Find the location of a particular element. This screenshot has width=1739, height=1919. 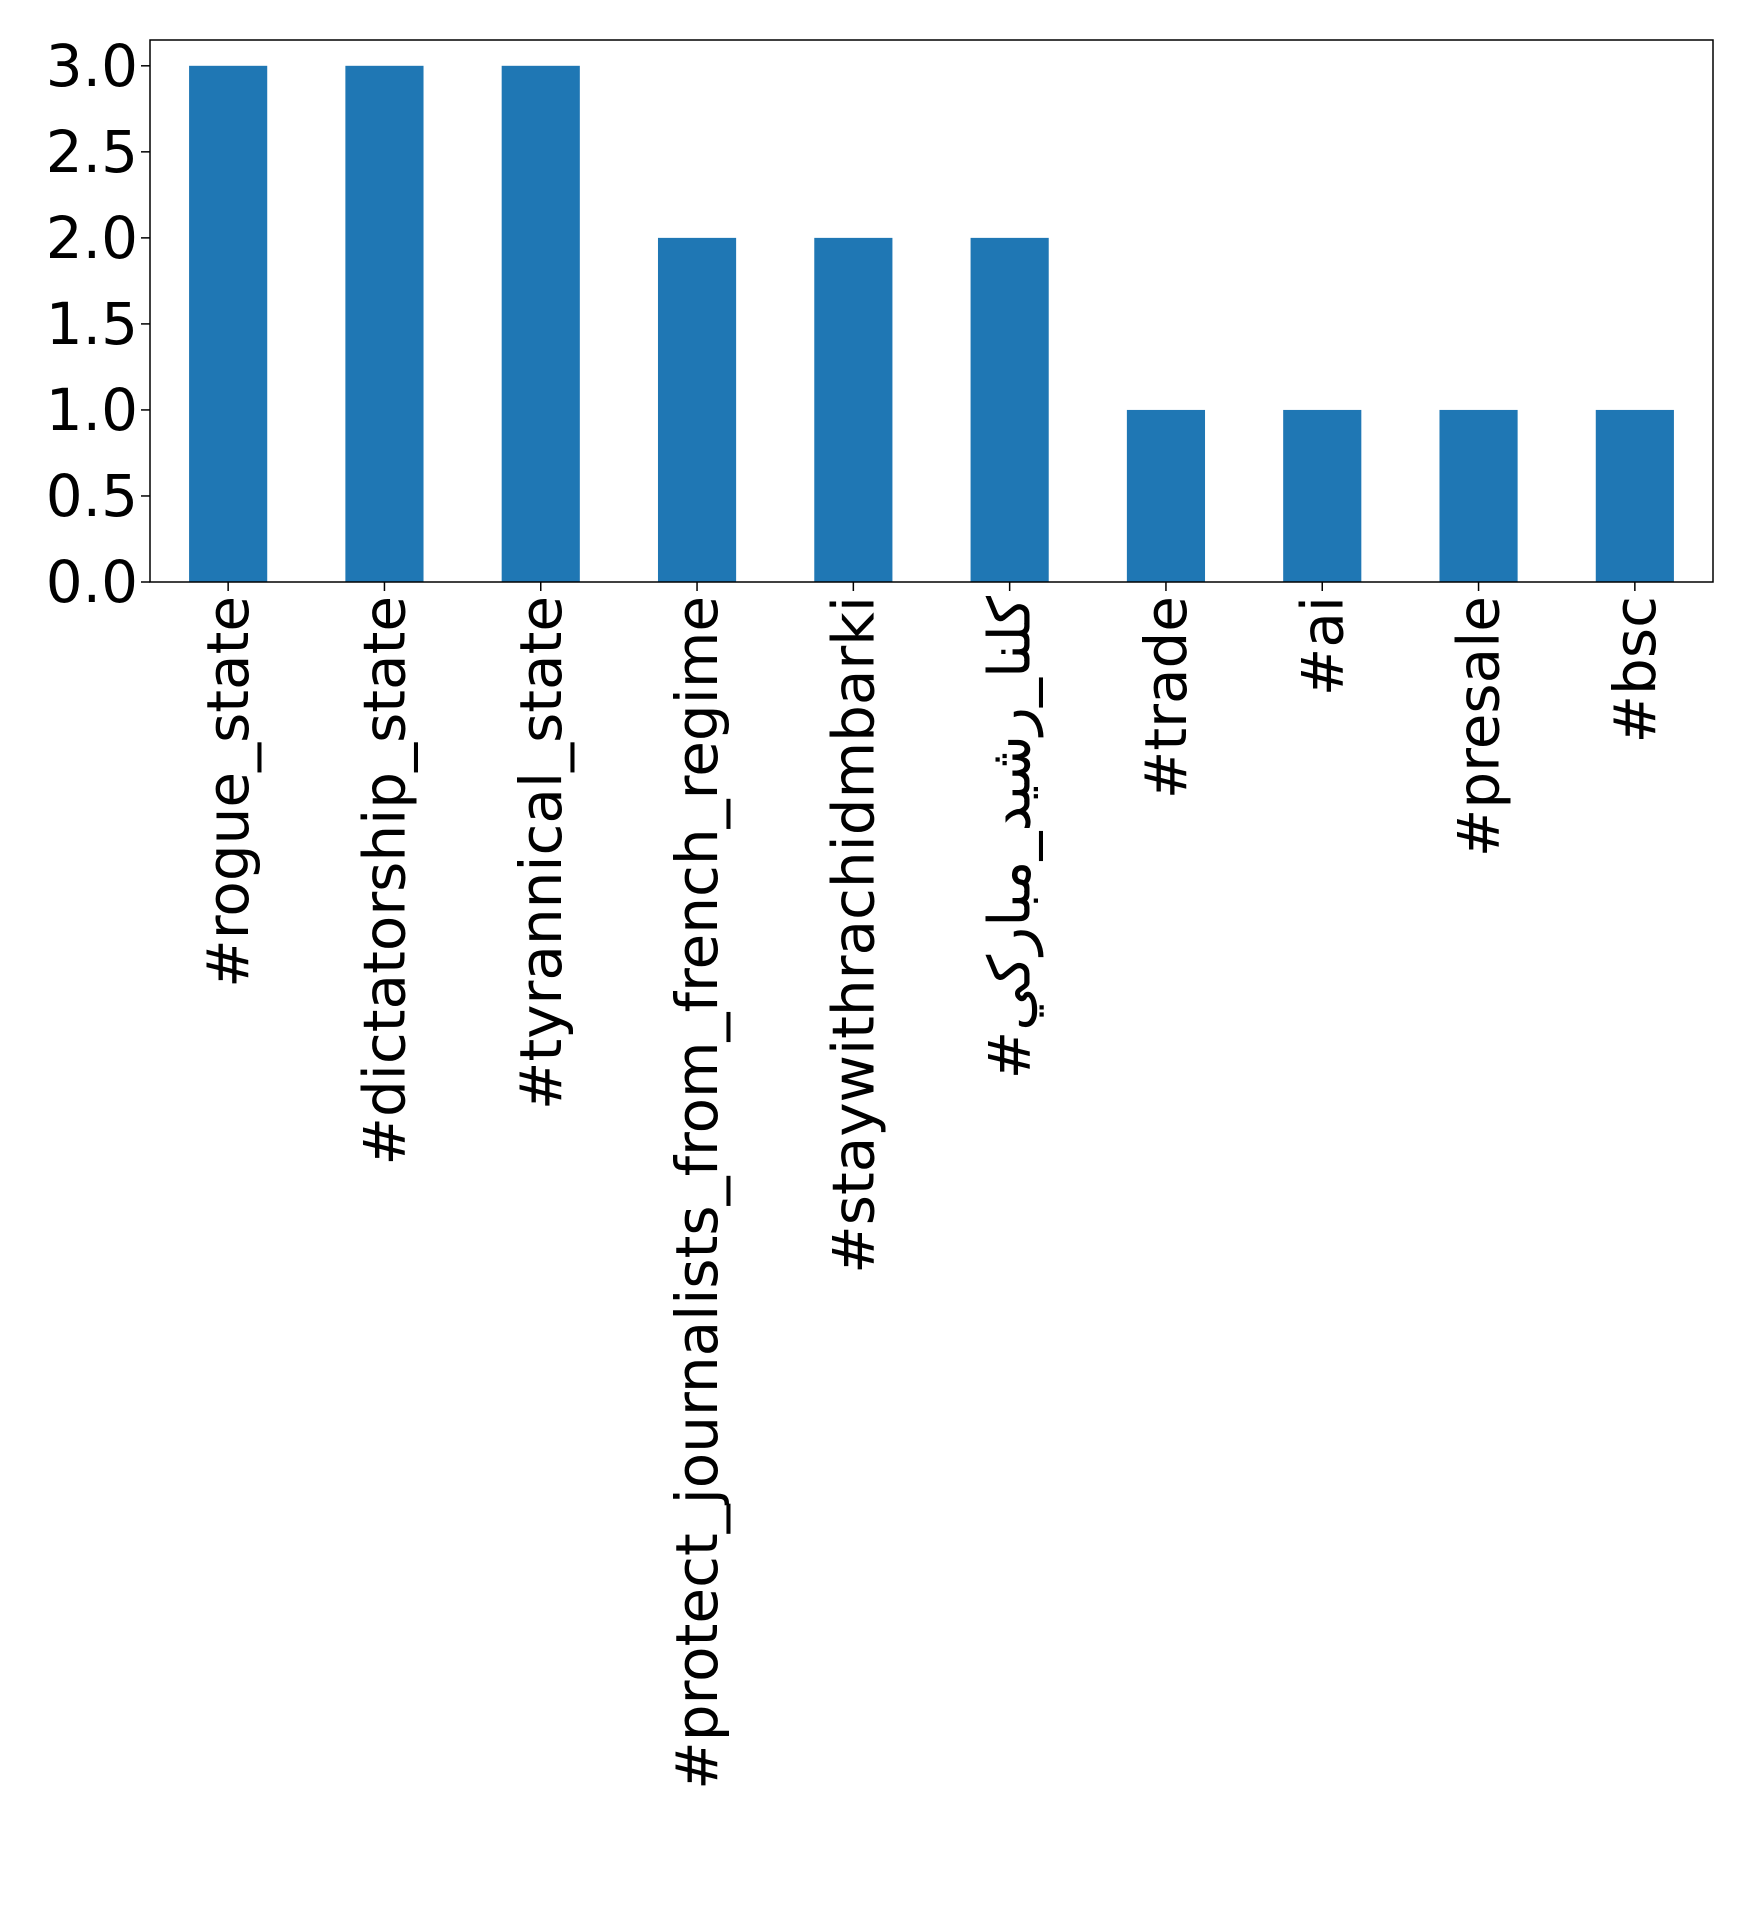

x-tick-label: #tyrannical_state is located at coordinates (541, 853).